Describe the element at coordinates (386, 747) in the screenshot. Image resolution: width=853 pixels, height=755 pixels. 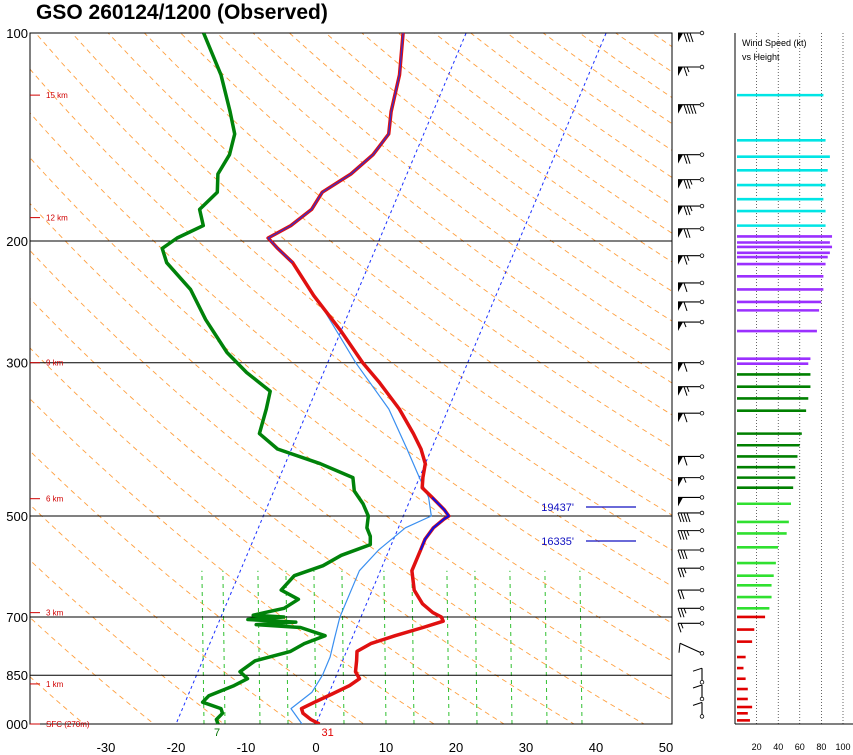
I see `x-tick-label: 10` at that location.